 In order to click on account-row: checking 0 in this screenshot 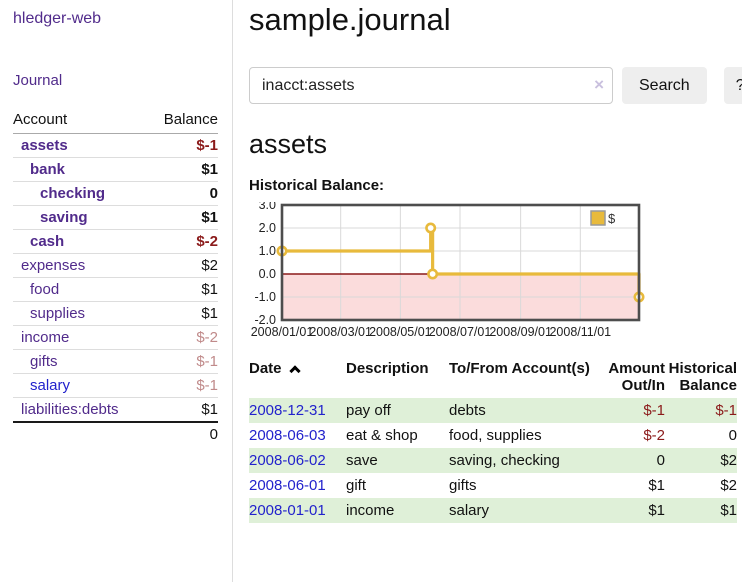, I will do `click(115, 193)`.